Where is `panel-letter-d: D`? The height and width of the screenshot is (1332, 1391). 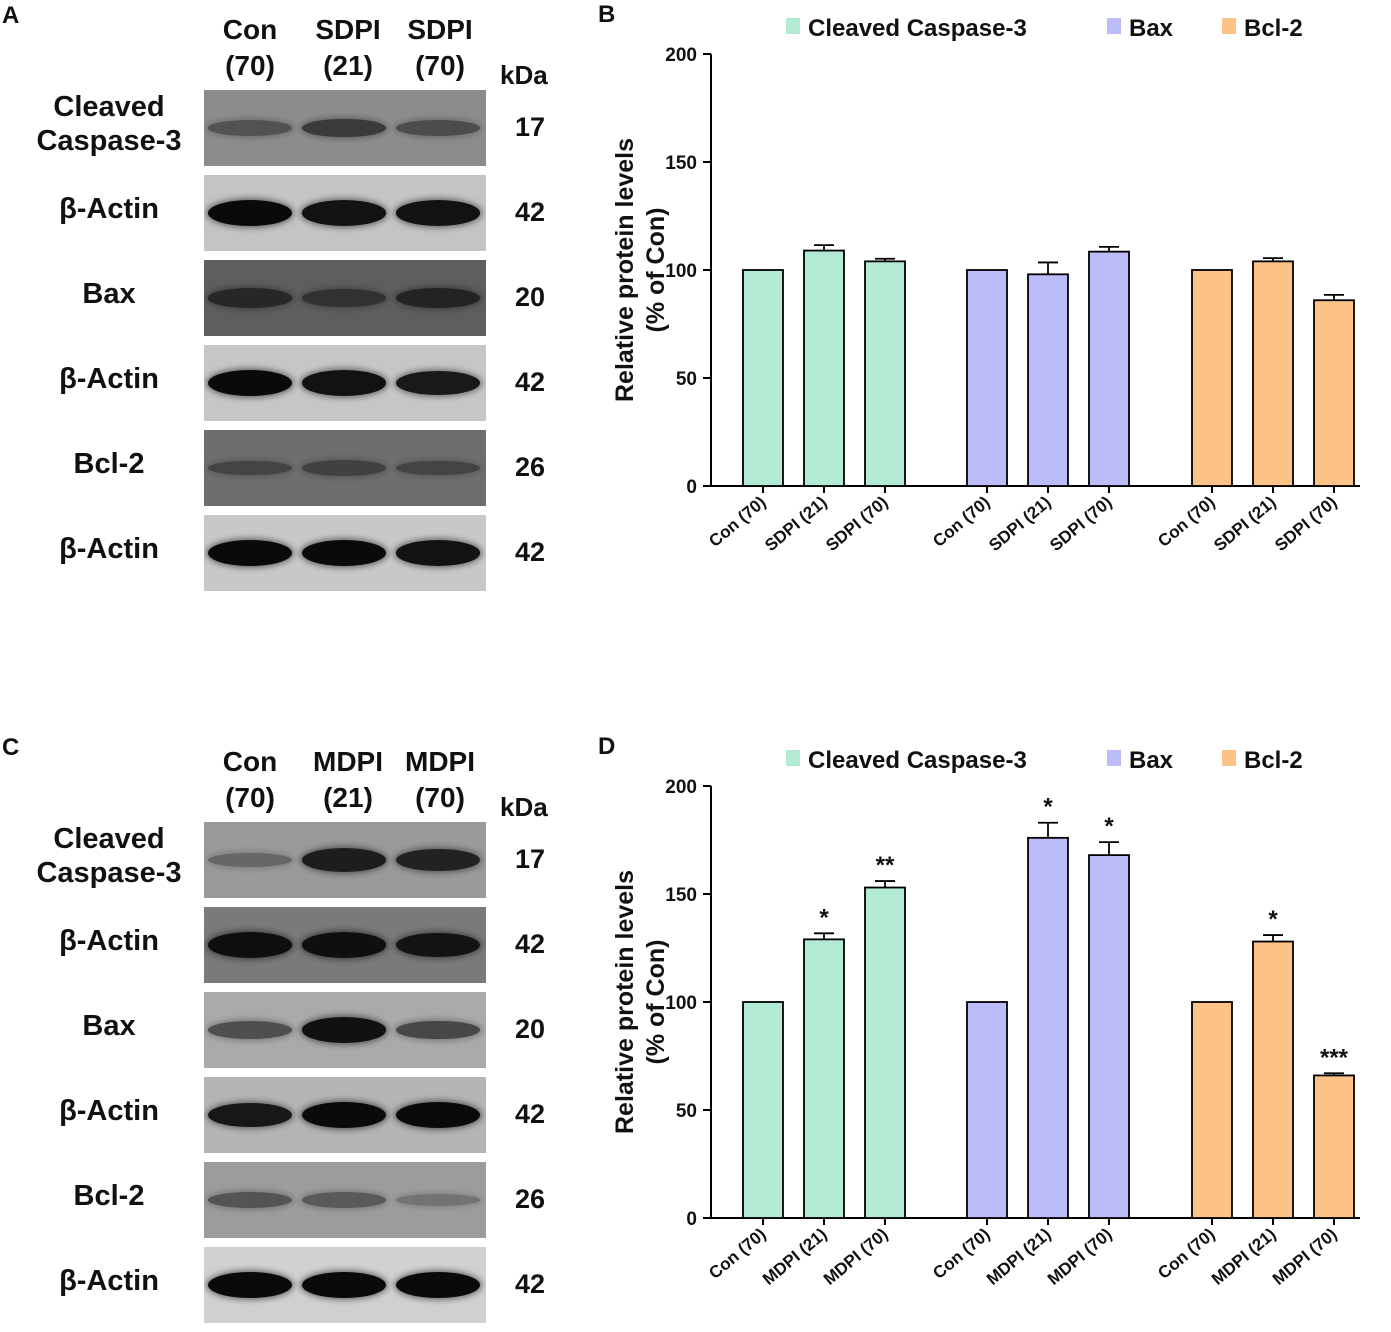 panel-letter-d: D is located at coordinates (606, 746).